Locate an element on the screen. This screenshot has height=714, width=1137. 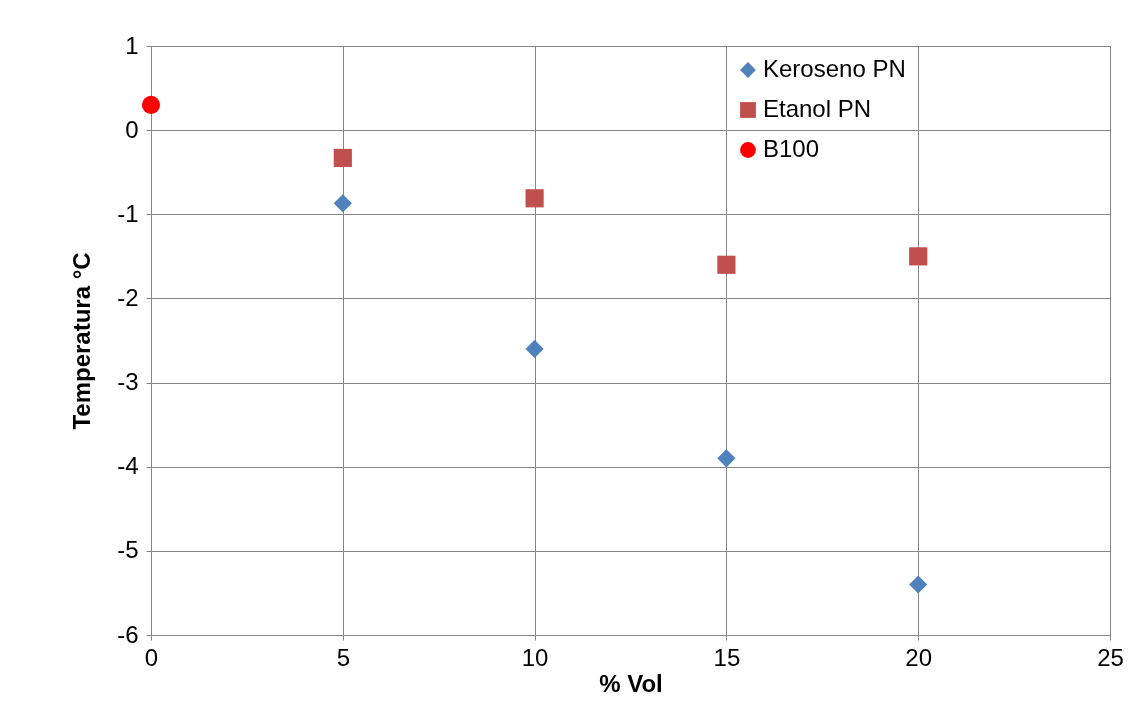
y-tick-label: -6 is located at coordinates (128, 634).